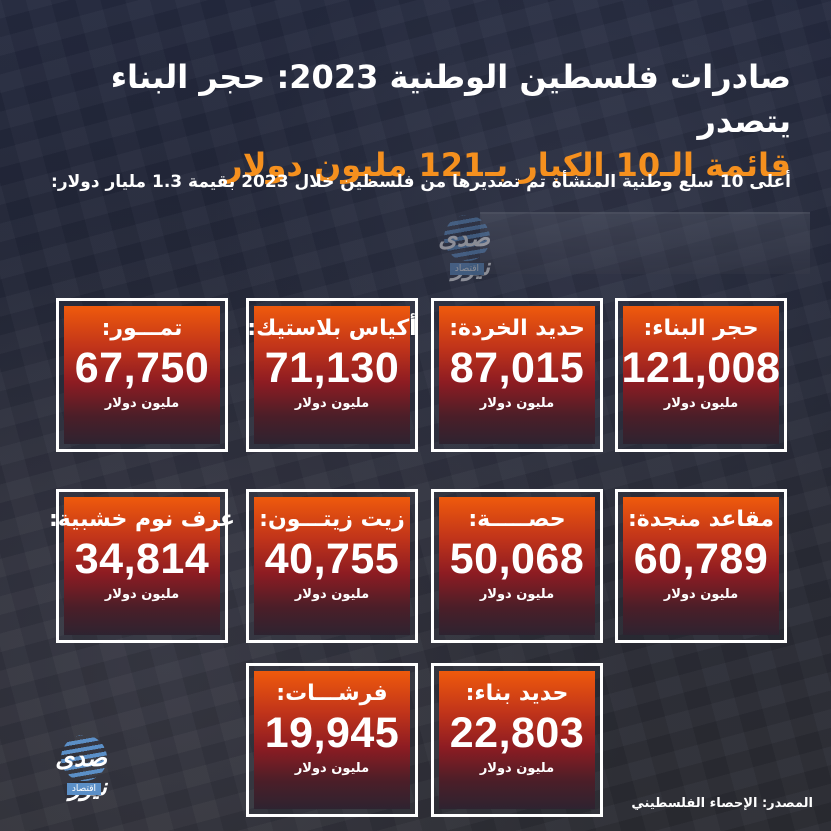 Image resolution: width=831 pixels, height=831 pixels. What do you see at coordinates (517, 733) in the screenshot?
I see `card-value: 22,803` at bounding box center [517, 733].